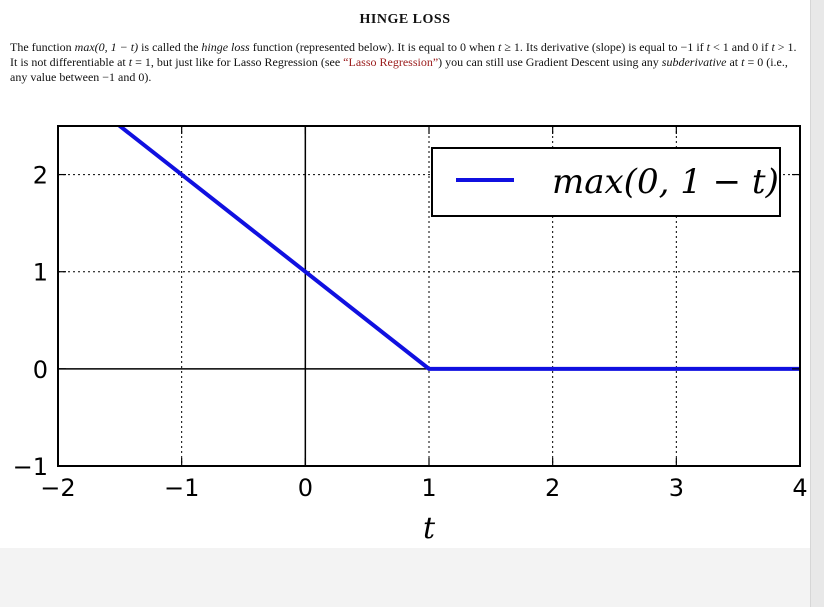 The height and width of the screenshot is (607, 824). I want to click on x-tick-label: 4, so click(799, 488).